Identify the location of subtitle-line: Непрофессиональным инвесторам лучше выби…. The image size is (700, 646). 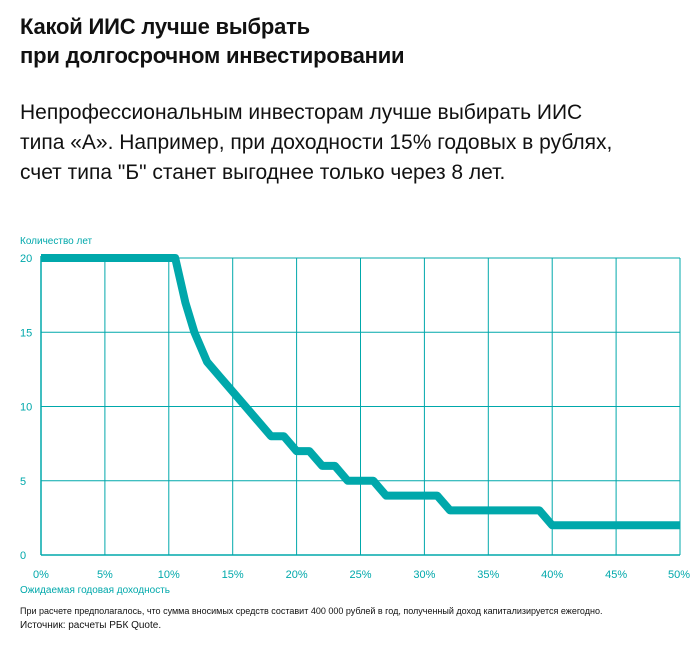
(301, 112).